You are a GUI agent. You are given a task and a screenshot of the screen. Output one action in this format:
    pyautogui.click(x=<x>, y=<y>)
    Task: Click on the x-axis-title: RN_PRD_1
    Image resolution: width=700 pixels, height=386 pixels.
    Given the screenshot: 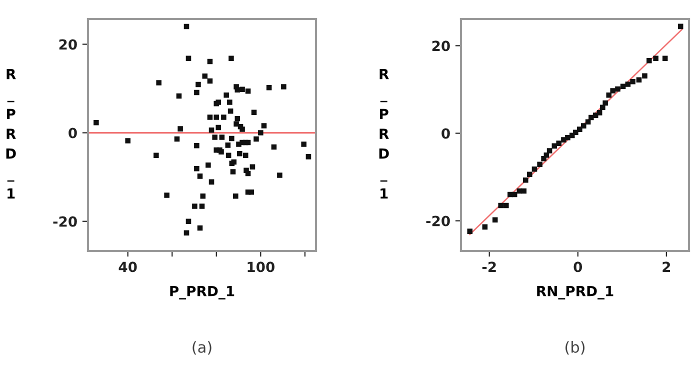 What is the action you would take?
    pyautogui.click(x=575, y=293)
    